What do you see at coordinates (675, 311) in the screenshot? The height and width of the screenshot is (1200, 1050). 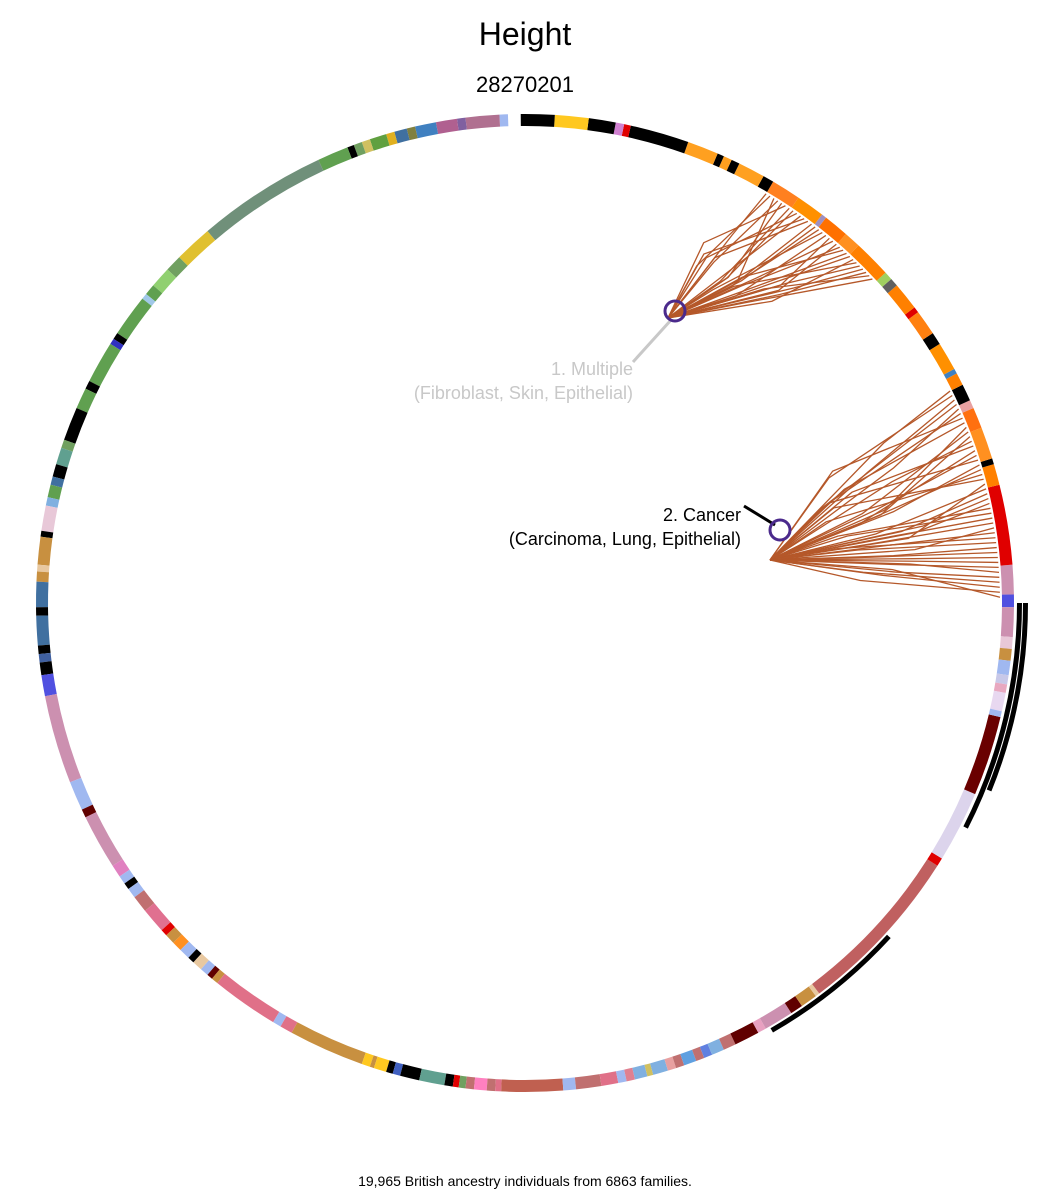 I see `annotation-1-node-marker` at bounding box center [675, 311].